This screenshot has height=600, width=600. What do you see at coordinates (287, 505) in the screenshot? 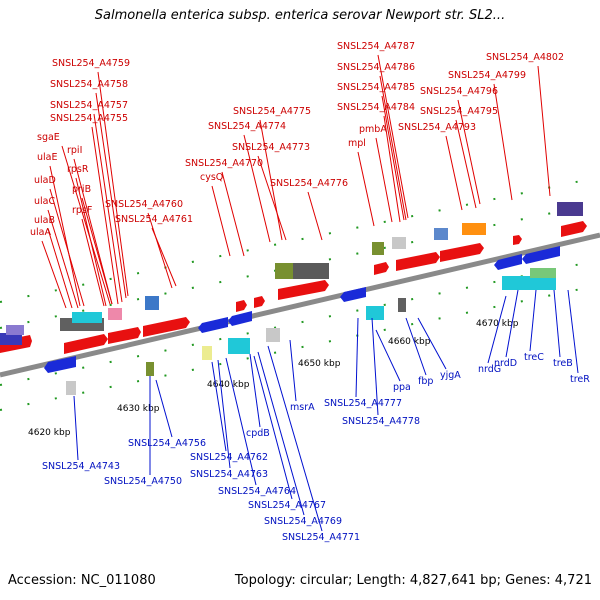
I see `gene-label-reverse: SNSL254_A4767` at bounding box center [287, 505].